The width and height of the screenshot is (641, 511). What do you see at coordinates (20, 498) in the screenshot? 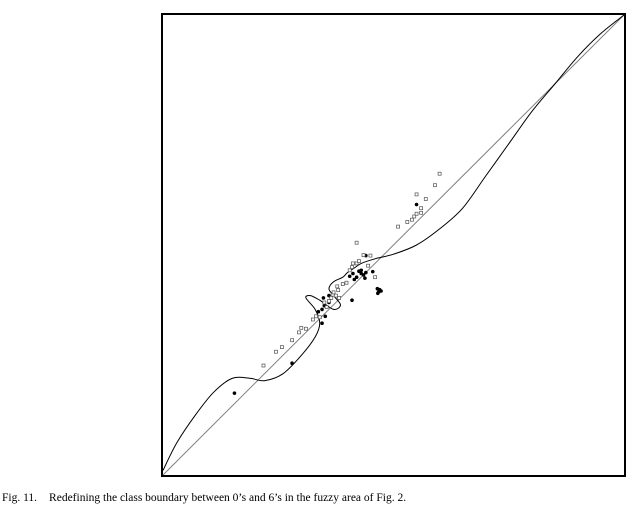
I see `caption-label: Fig. 11.` at bounding box center [20, 498].